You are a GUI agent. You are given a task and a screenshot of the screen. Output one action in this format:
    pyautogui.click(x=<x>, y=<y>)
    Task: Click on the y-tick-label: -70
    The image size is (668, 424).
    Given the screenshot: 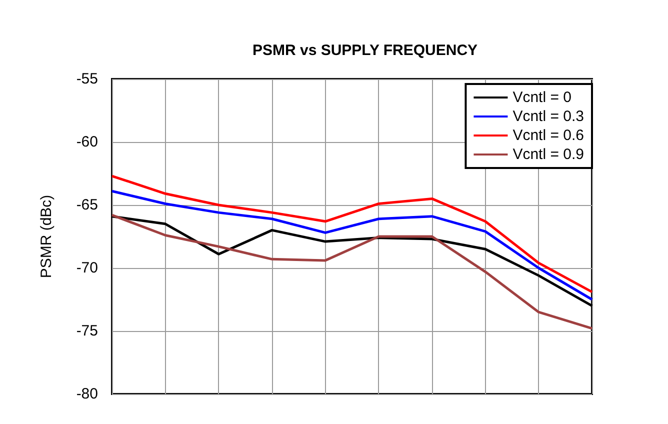 What is the action you would take?
    pyautogui.click(x=87, y=268)
    